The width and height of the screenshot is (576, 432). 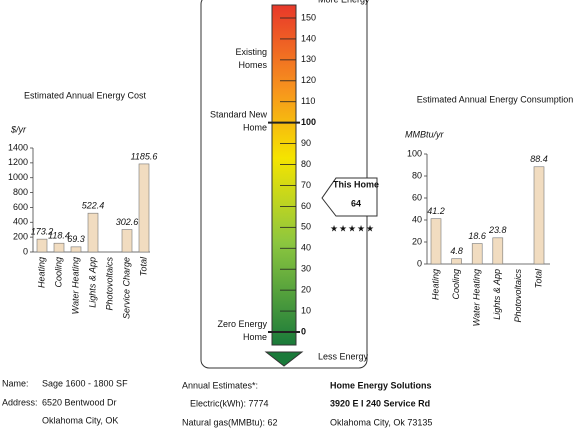 I want to click on y-tick-label: 800, so click(x=20, y=192).